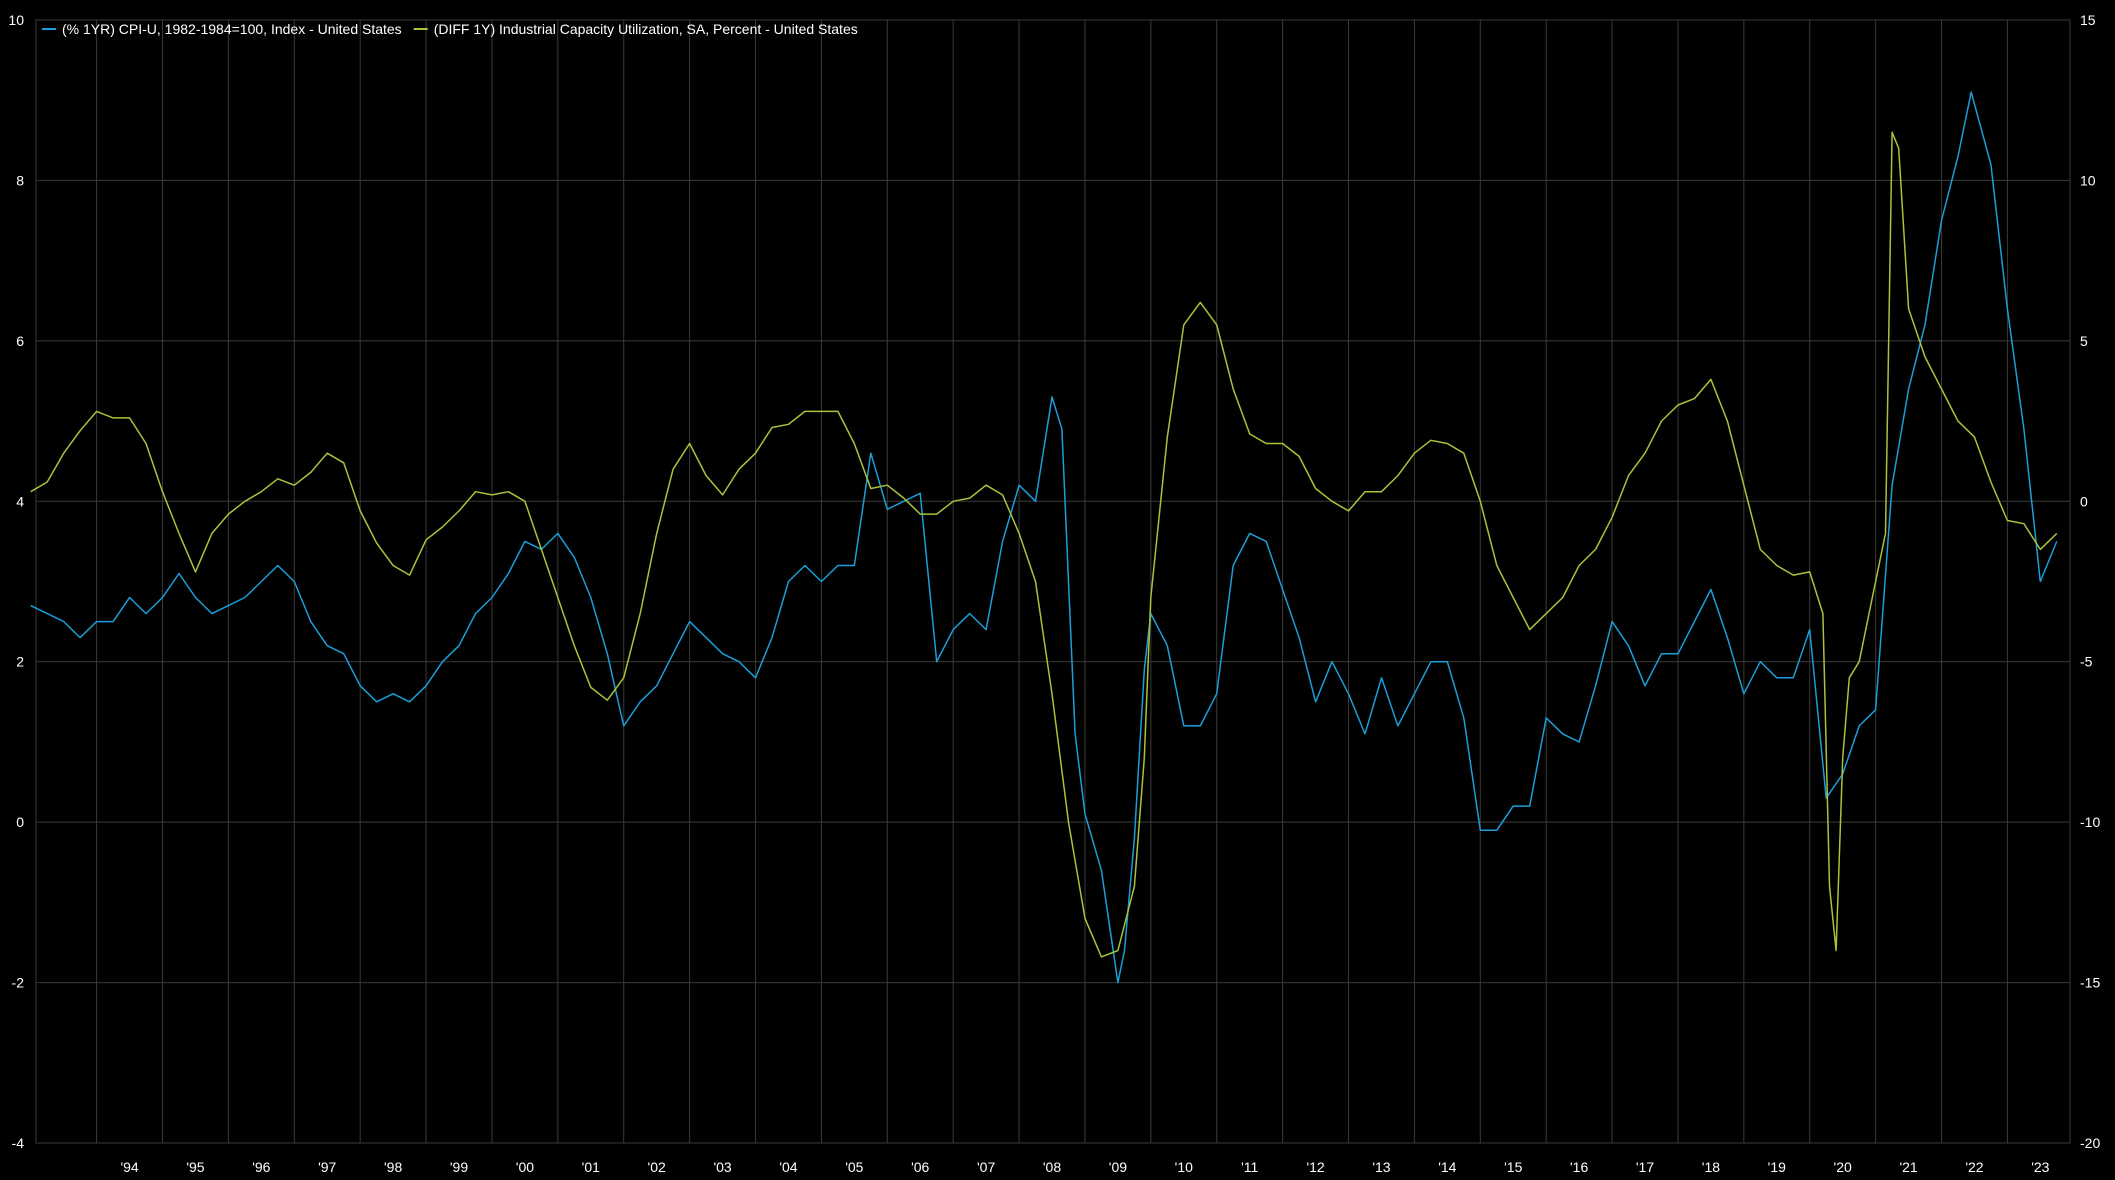 Image resolution: width=2115 pixels, height=1180 pixels. Describe the element at coordinates (1645, 1167) in the screenshot. I see `x-tick-label: '17` at that location.